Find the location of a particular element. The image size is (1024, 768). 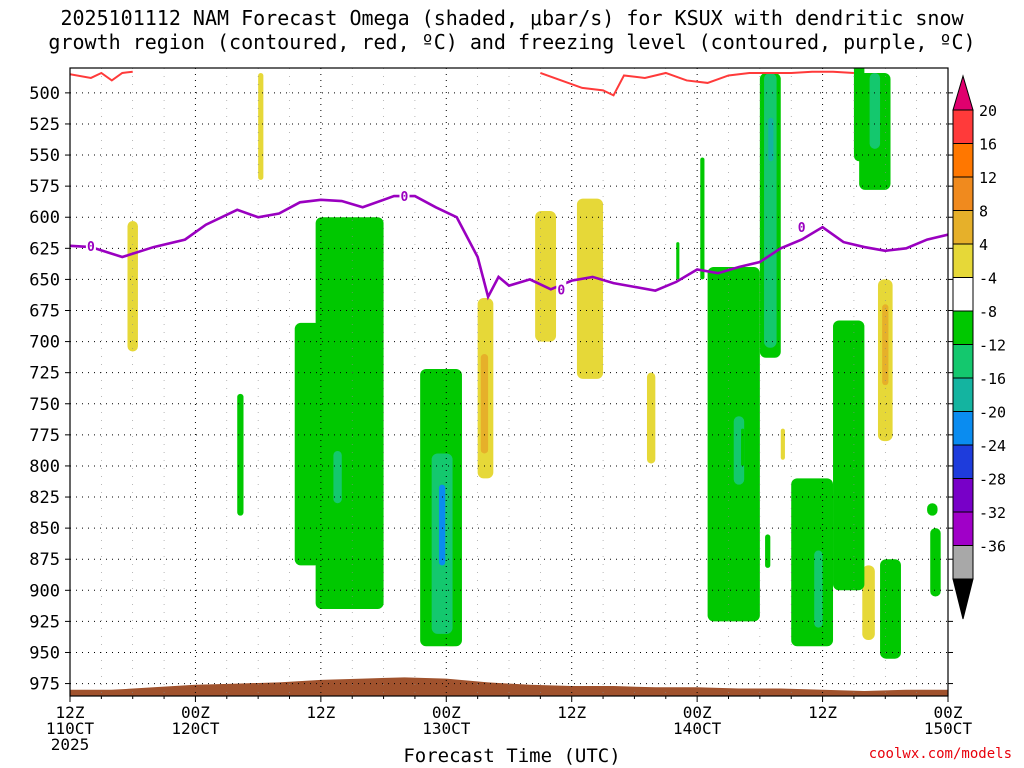

y-tick-label-900: 900 is located at coordinates (44, 591).